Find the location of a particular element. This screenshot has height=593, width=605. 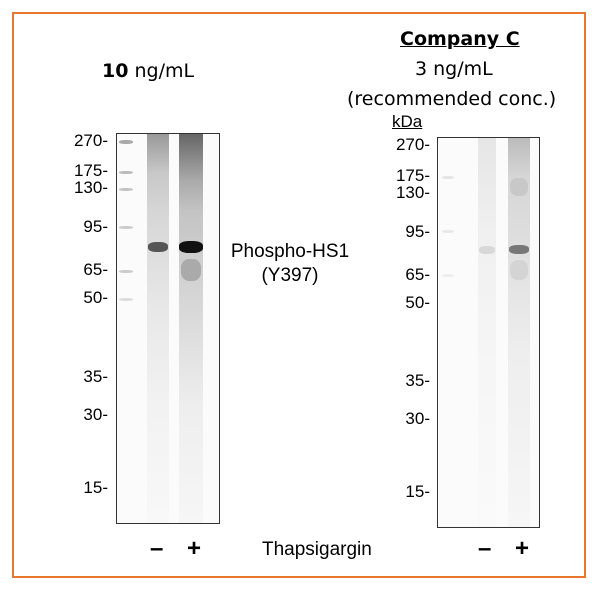

left-blot-image is located at coordinates (168, 328).